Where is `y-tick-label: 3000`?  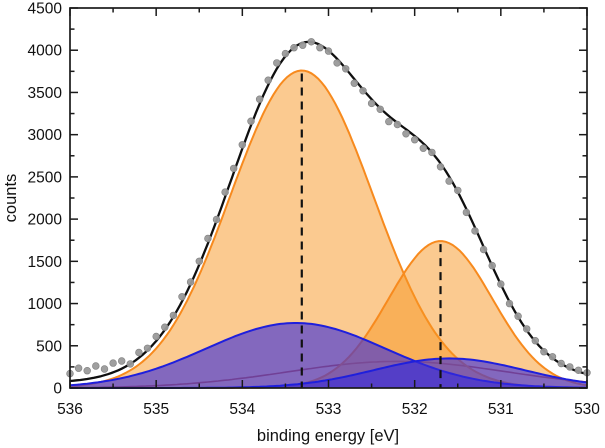
y-tick-label: 3000 is located at coordinates (45, 135).